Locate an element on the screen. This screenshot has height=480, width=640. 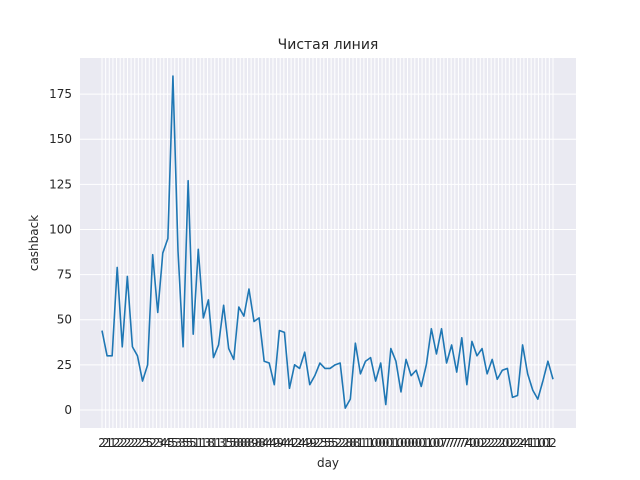
x-tick-label: 3 is located at coordinates (179, 443).